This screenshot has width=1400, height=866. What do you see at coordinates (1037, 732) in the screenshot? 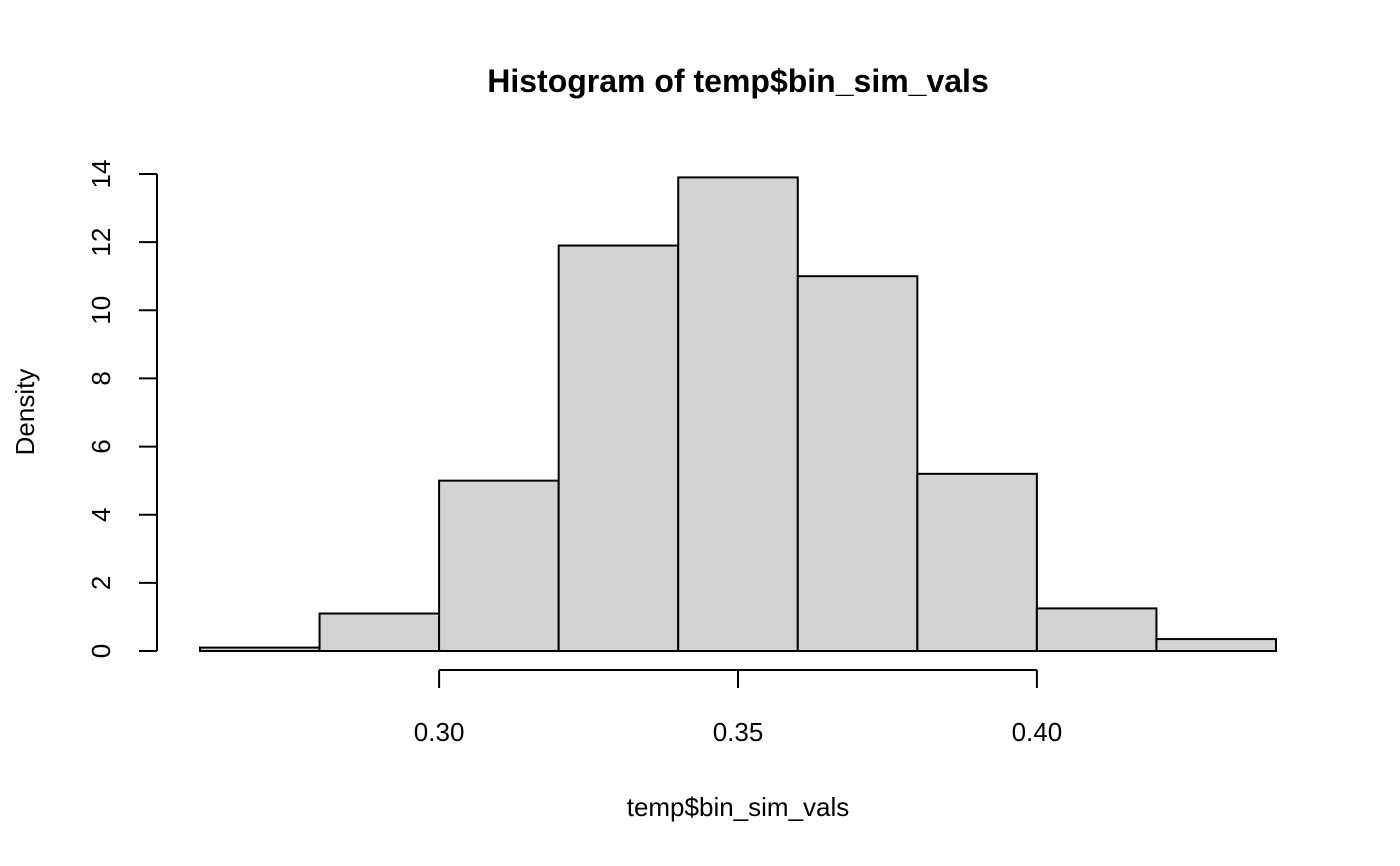
I see `x-tick-label: 0.40` at bounding box center [1037, 732].